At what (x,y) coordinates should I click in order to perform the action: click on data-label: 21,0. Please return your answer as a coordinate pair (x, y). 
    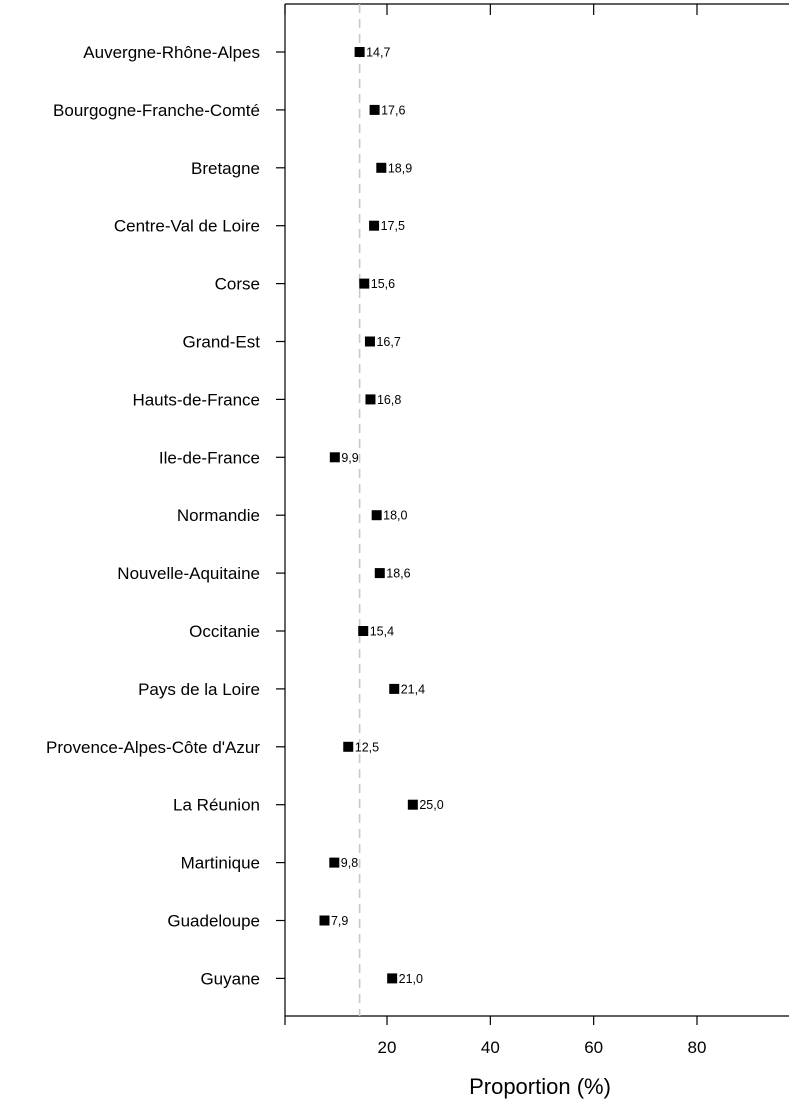
    Looking at the image, I should click on (411, 979).